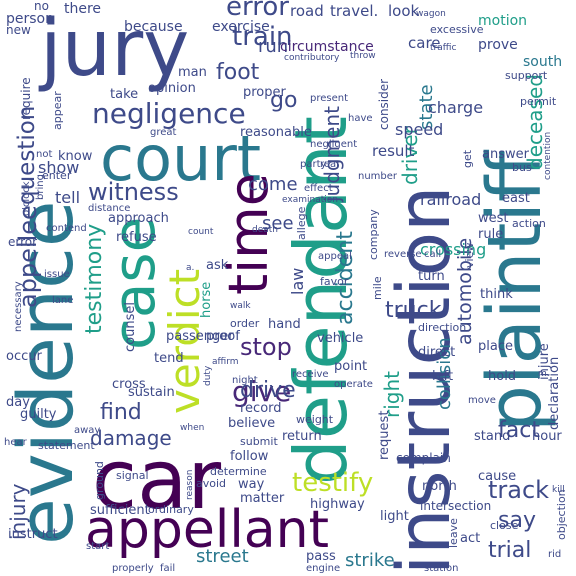  What do you see at coordinates (373, 234) in the screenshot?
I see `word-company: company` at bounding box center [373, 234].